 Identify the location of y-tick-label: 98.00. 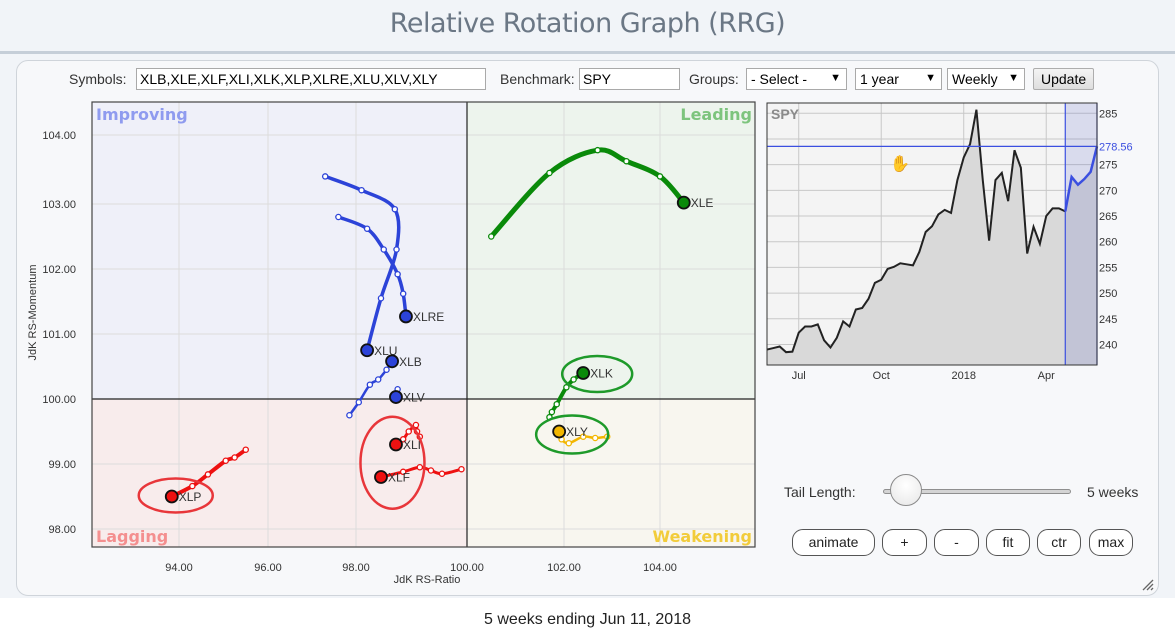
(62, 530).